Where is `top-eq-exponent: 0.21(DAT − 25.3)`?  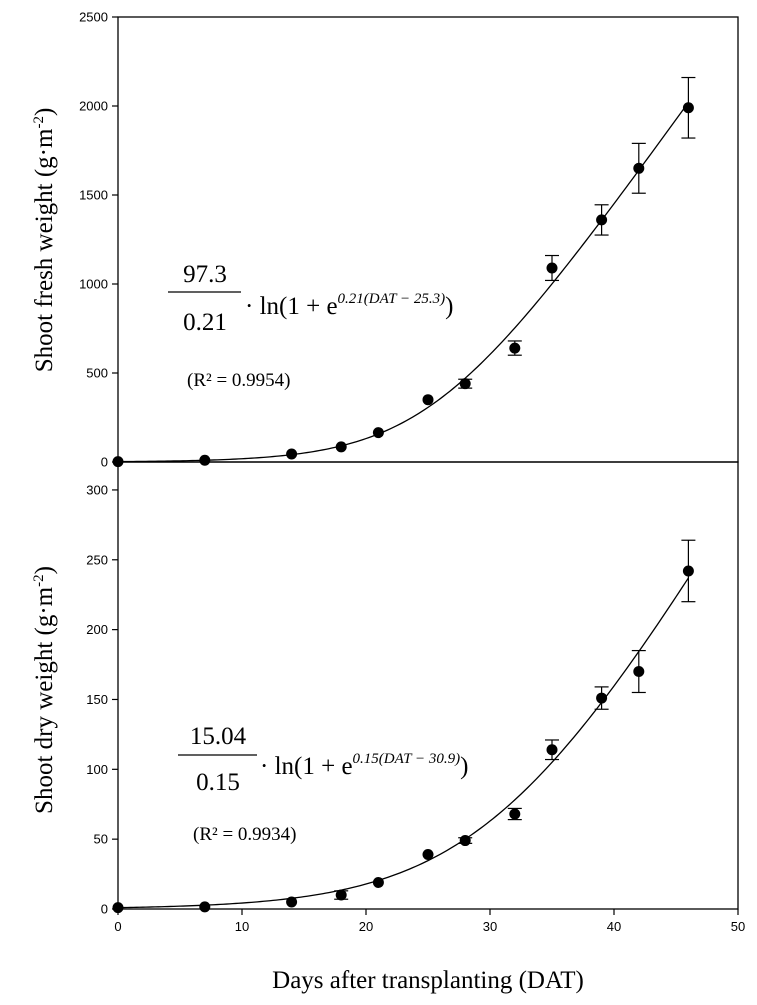
top-eq-exponent: 0.21(DAT − 25.3) is located at coordinates (392, 299).